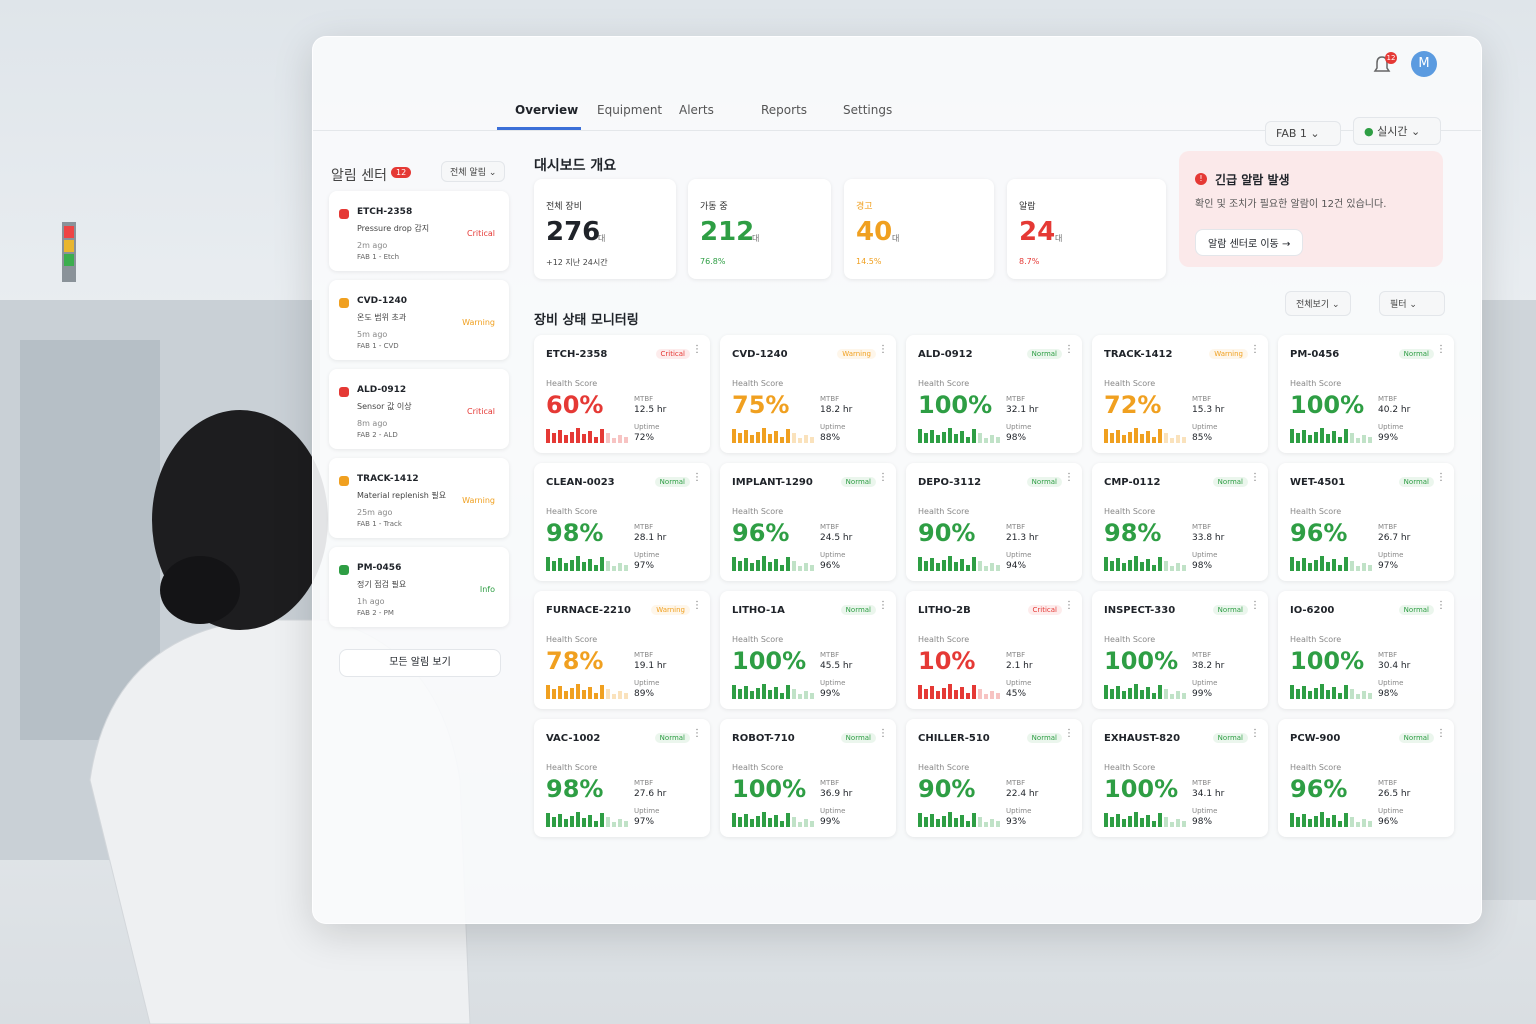  I want to click on view-select: 전체보기 ⌄, so click(1318, 303).